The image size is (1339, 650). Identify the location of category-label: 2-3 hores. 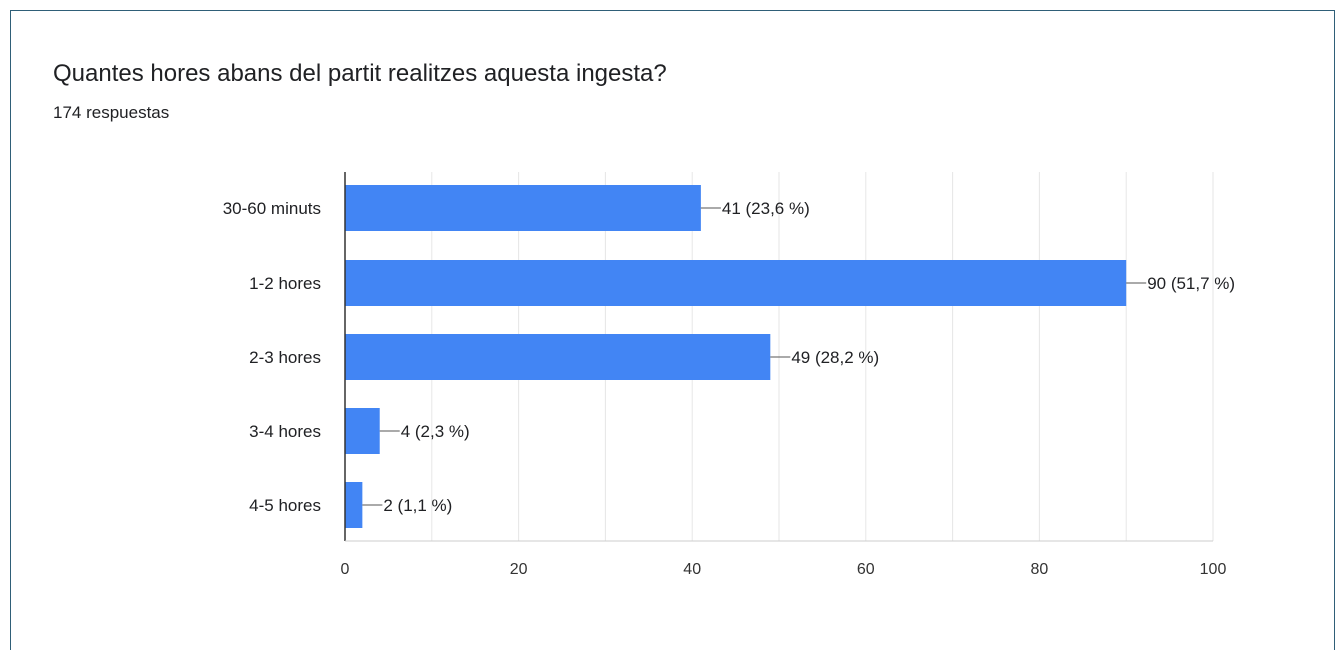
(285, 357).